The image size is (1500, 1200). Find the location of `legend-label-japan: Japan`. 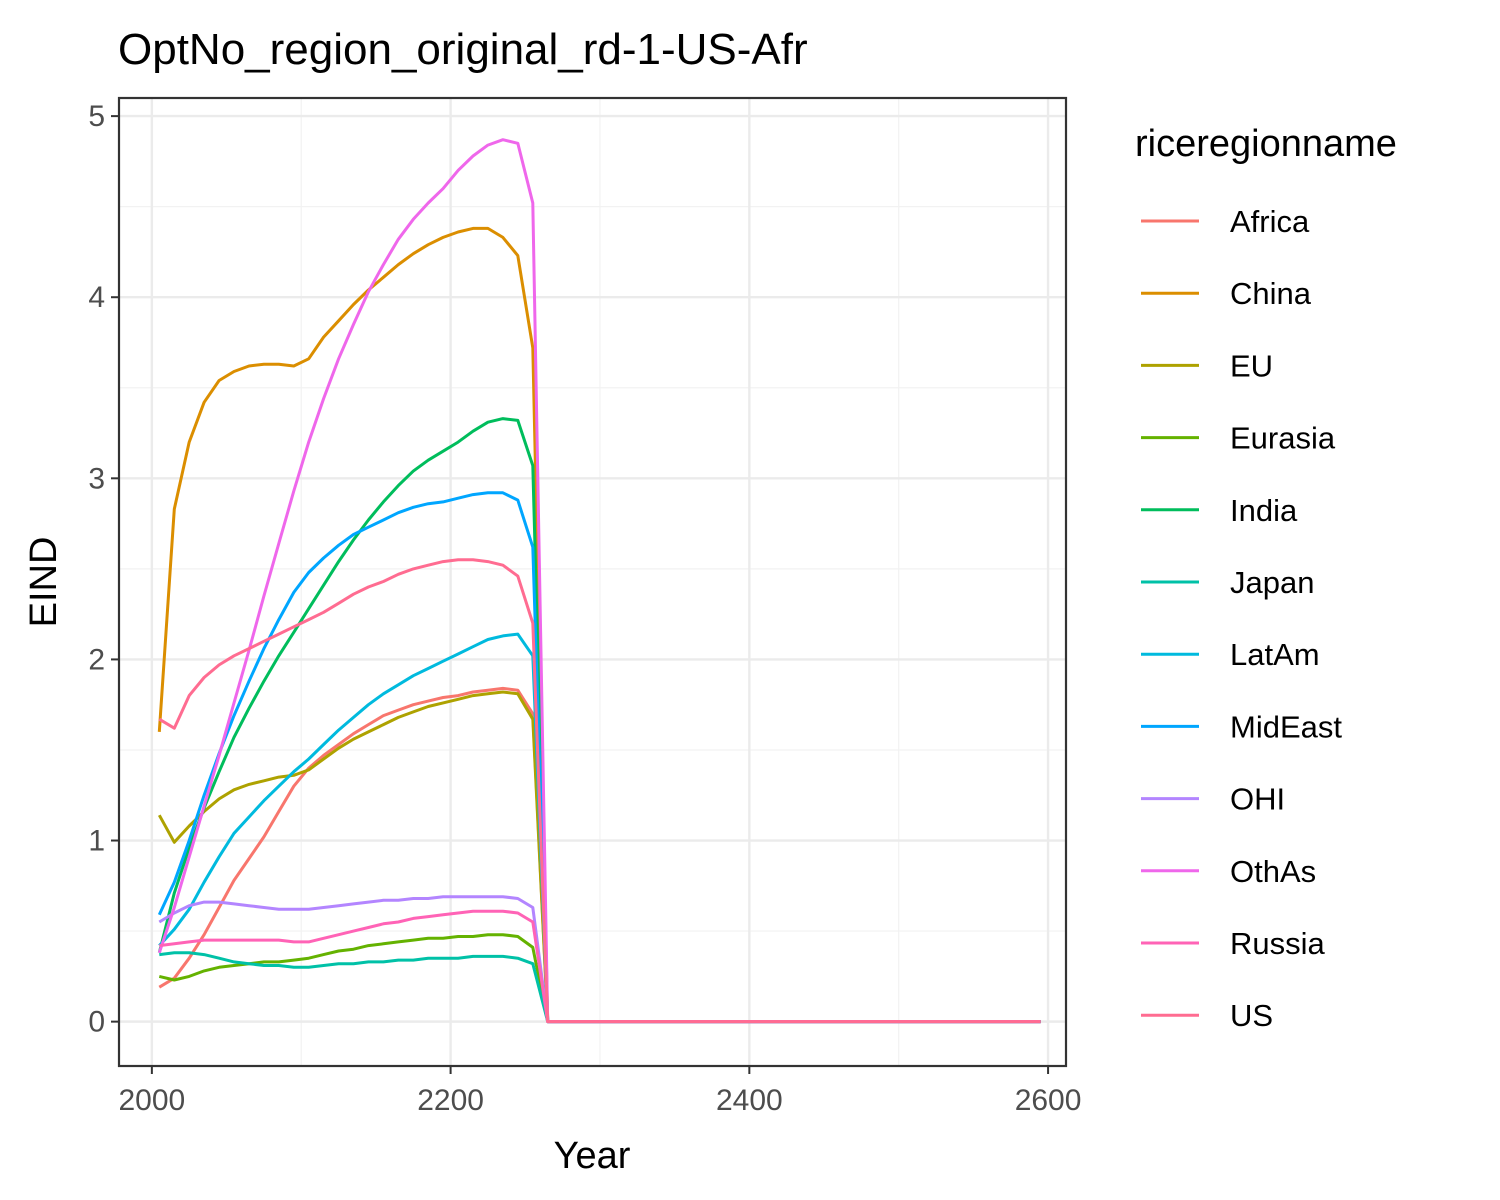

legend-label-japan: Japan is located at coordinates (1272, 582).